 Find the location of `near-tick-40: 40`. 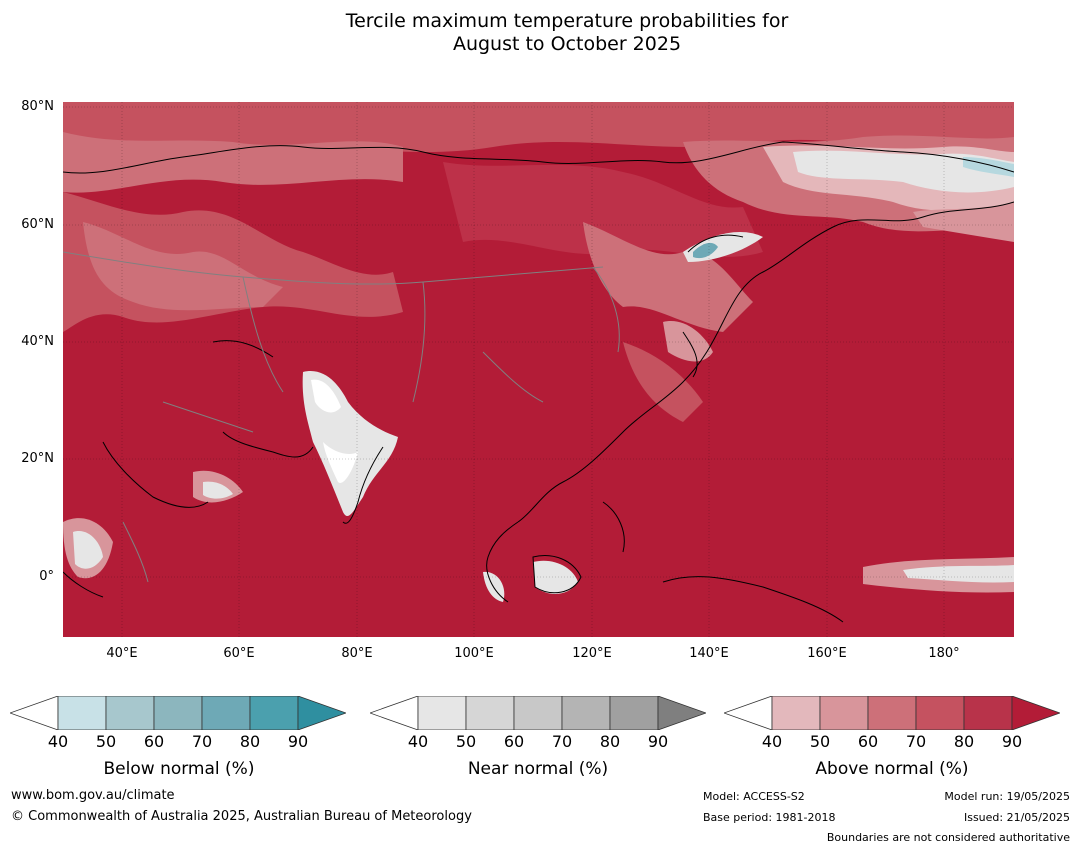

near-tick-40: 40 is located at coordinates (418, 741).